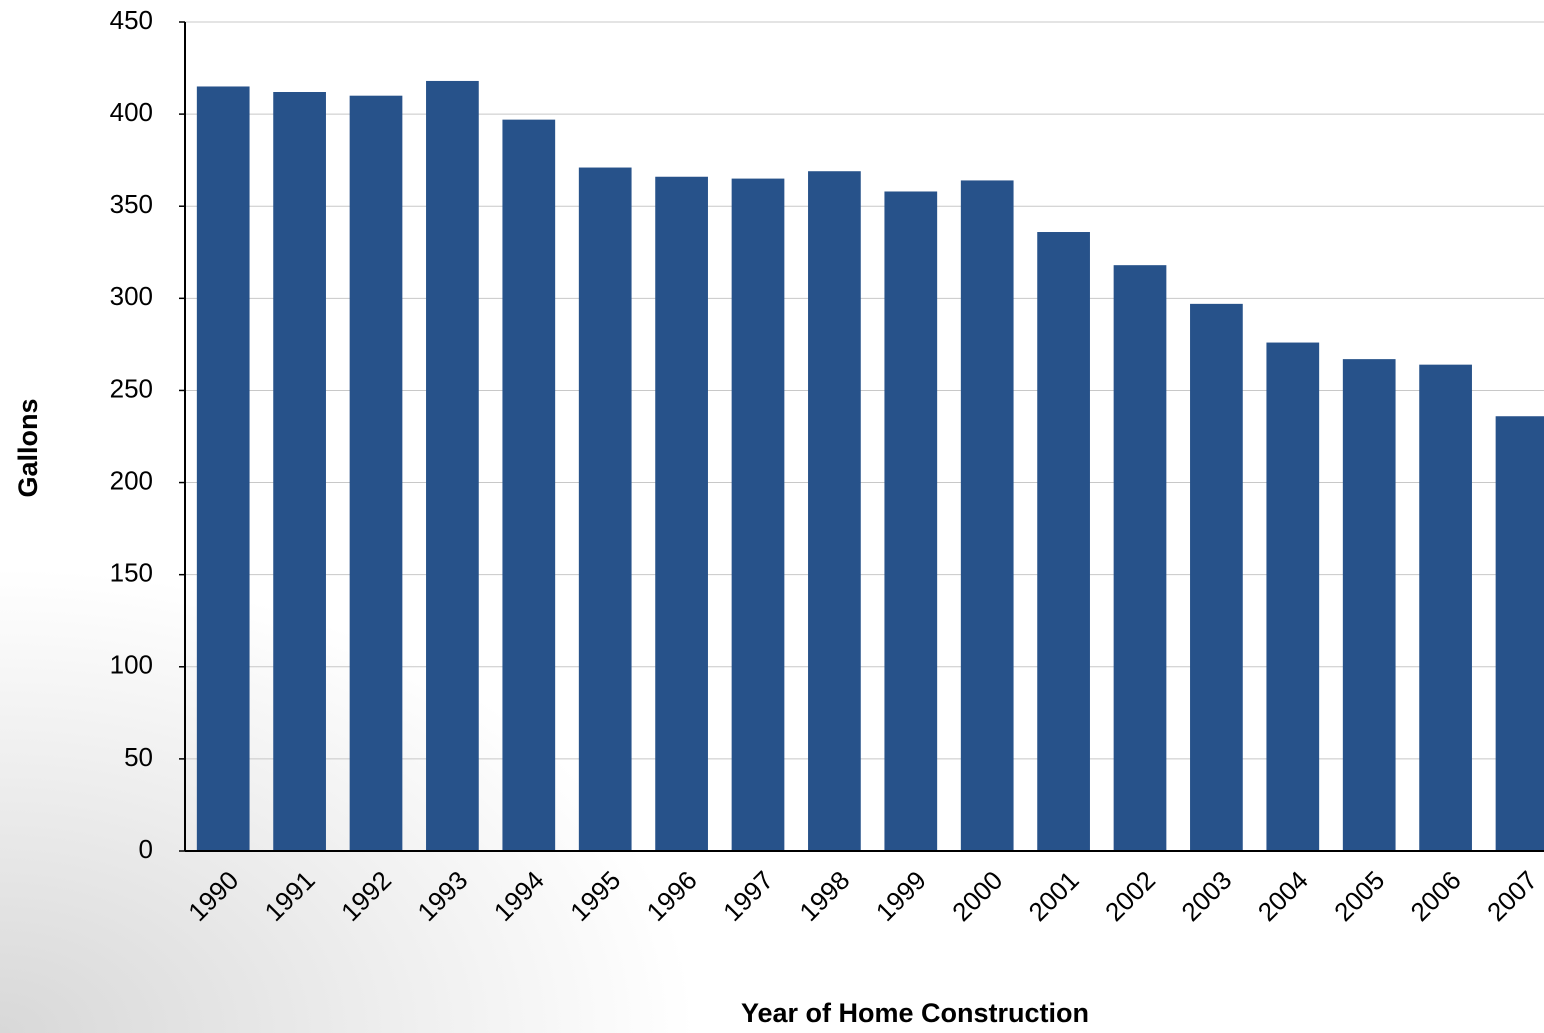 Image resolution: width=1544 pixels, height=1033 pixels. Describe the element at coordinates (131, 573) in the screenshot. I see `y-tick-label: 150` at that location.